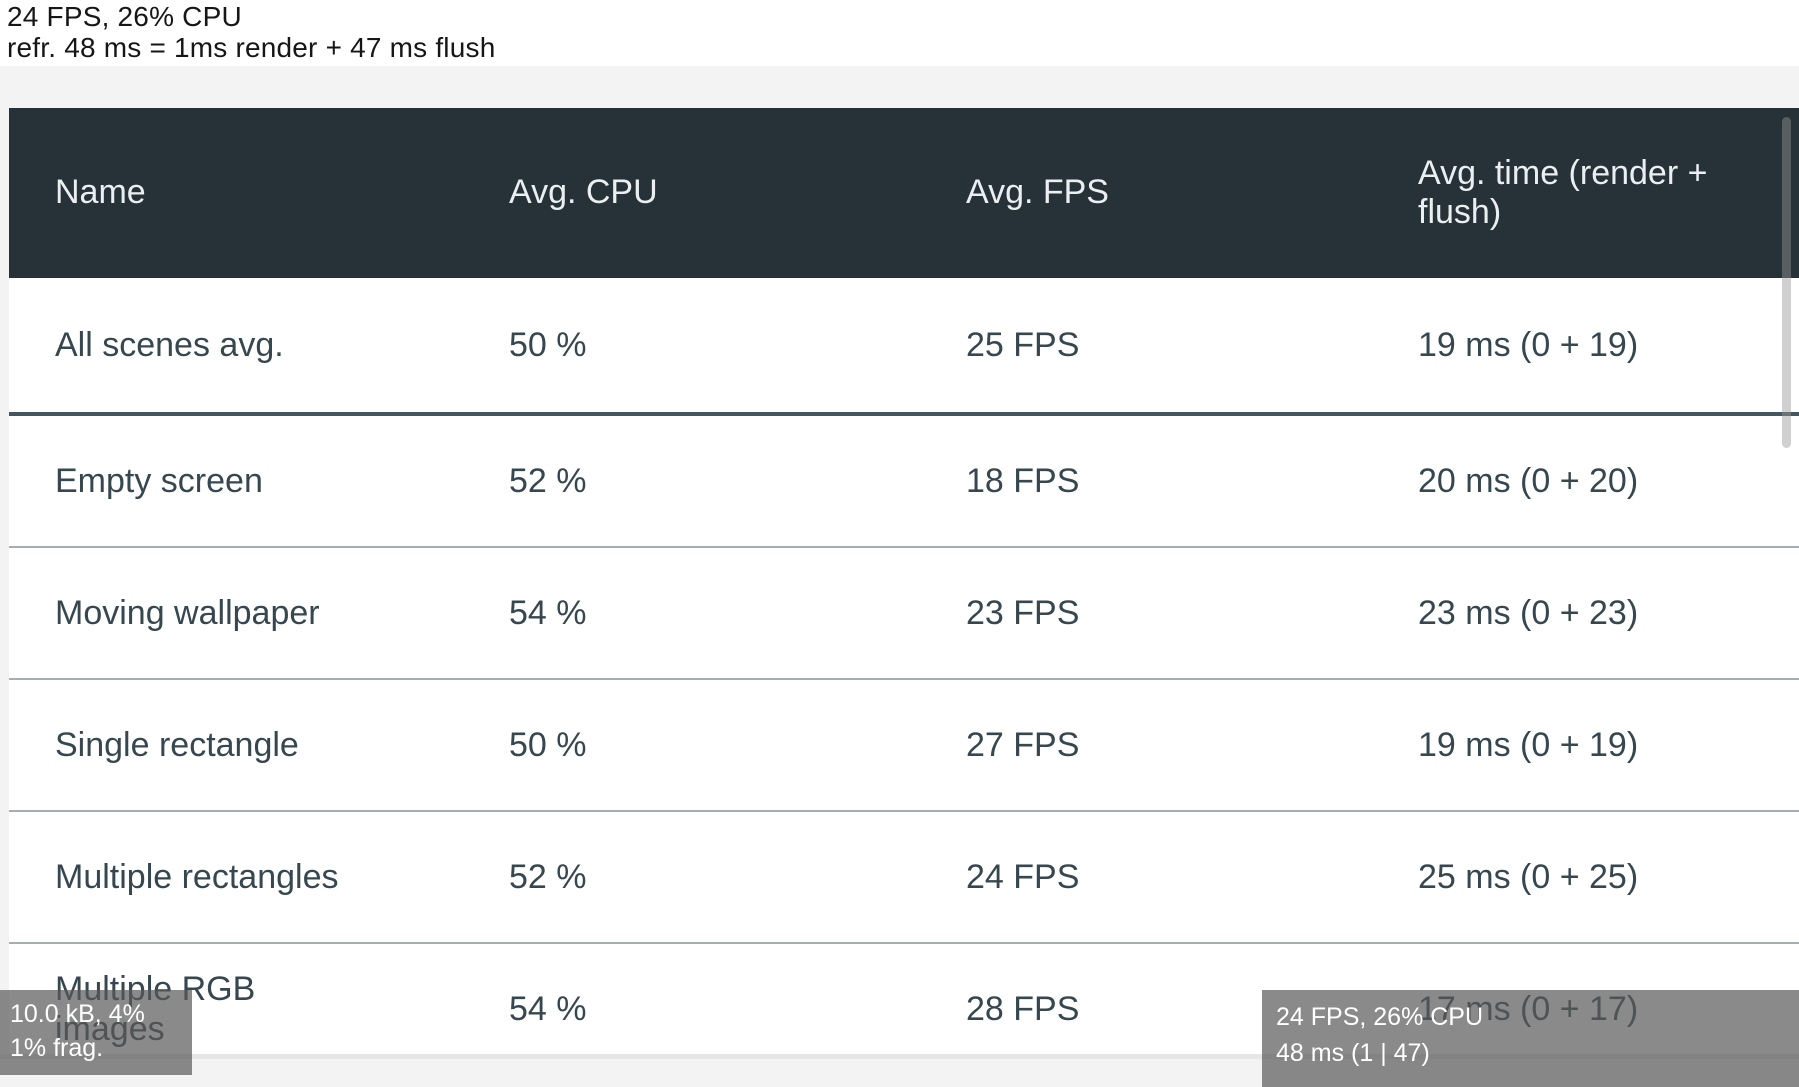  I want to click on cell-text: Single rectangle, so click(177, 744).